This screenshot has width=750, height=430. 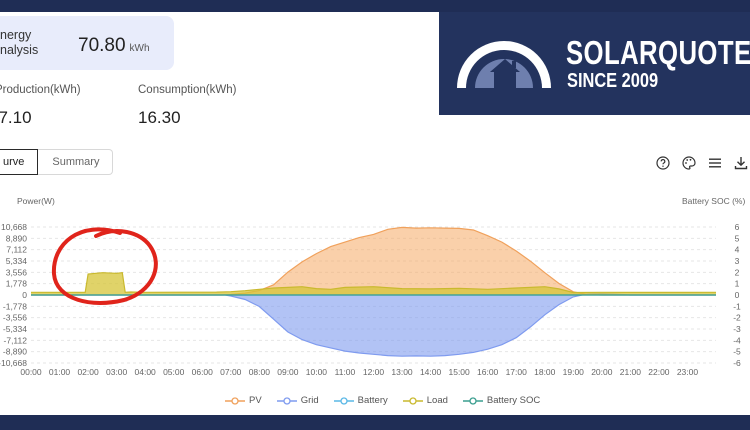 I want to click on energy-analysis-card: nergy nalysis 70.80 kWh, so click(x=87, y=43).